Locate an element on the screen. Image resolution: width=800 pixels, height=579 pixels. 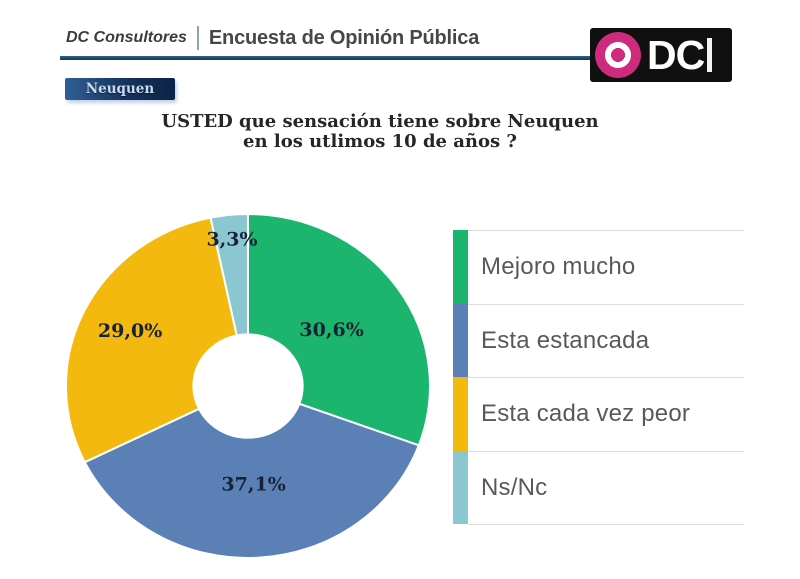
pie-slice-label-mejoro-mucho: 30,6% is located at coordinates (331, 330).